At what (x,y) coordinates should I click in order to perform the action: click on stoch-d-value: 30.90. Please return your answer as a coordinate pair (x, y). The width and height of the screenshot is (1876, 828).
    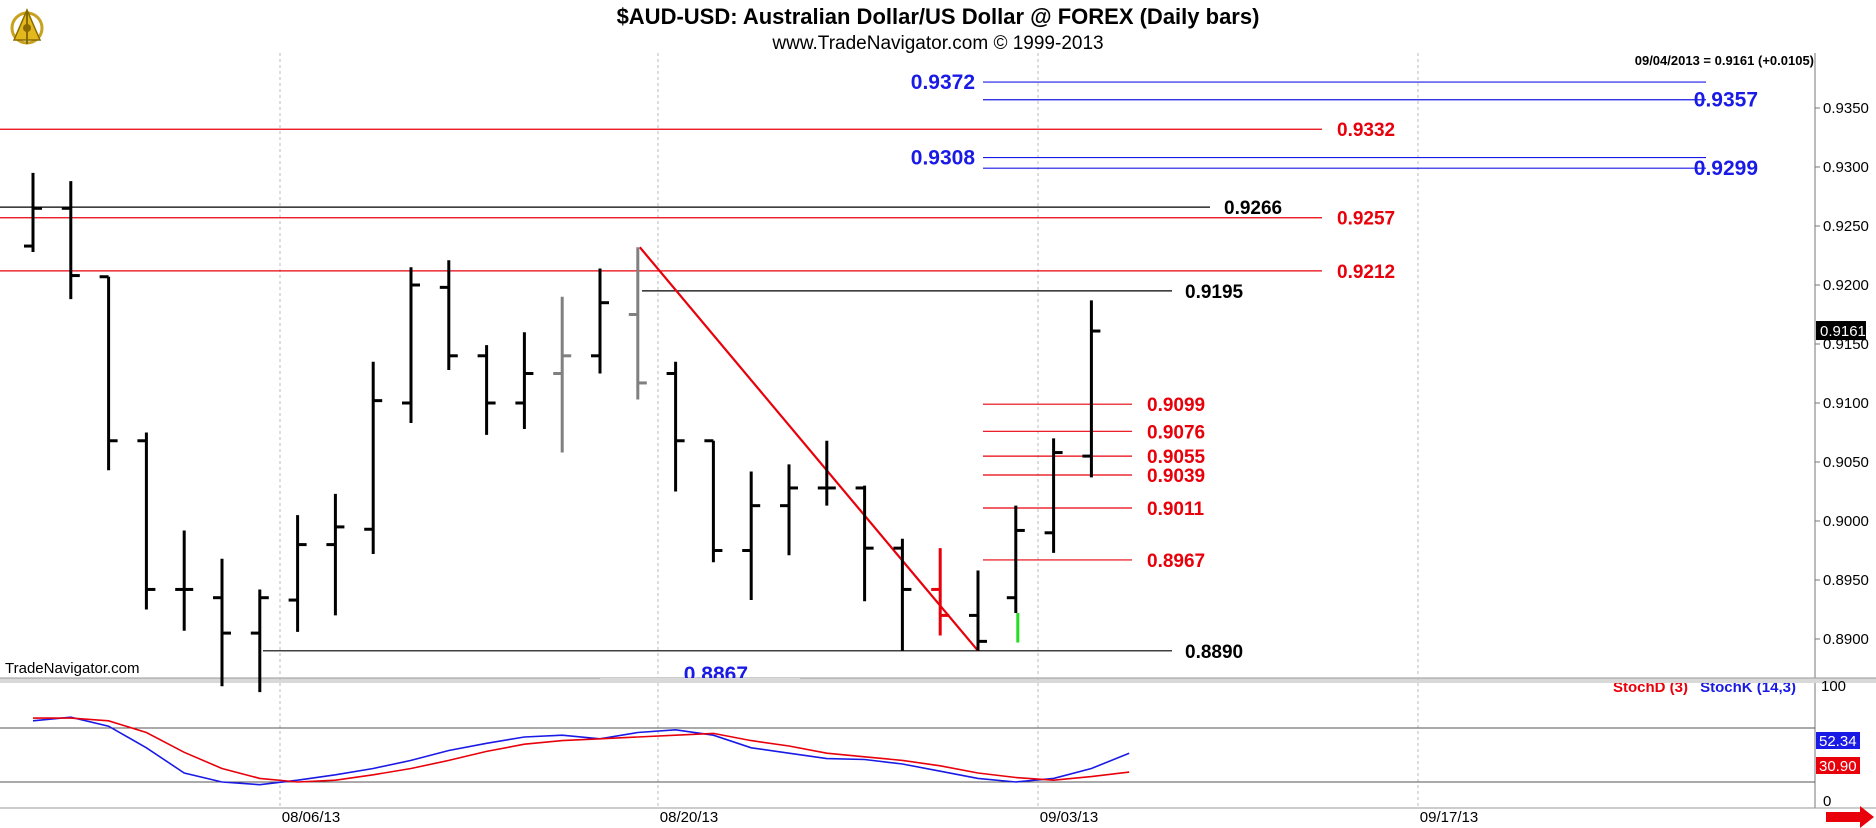
    Looking at the image, I should click on (1838, 766).